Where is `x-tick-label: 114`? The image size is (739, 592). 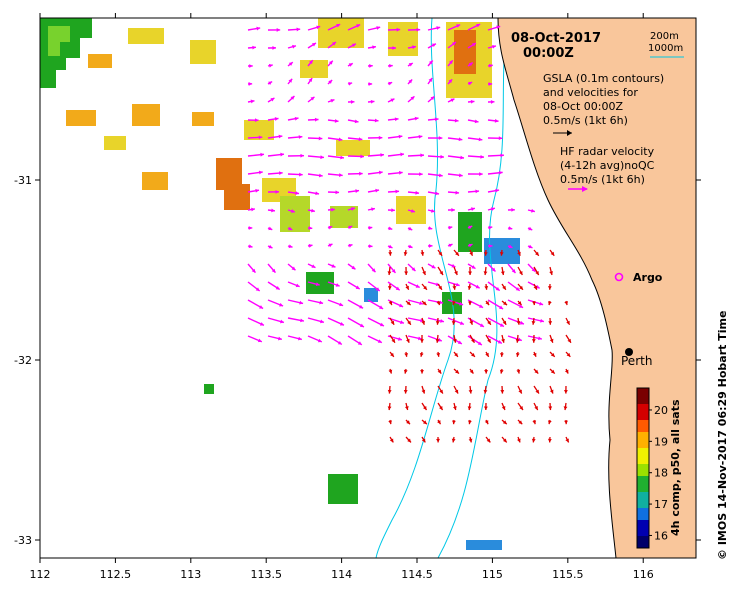 x-tick-label: 114 is located at coordinates (341, 574).